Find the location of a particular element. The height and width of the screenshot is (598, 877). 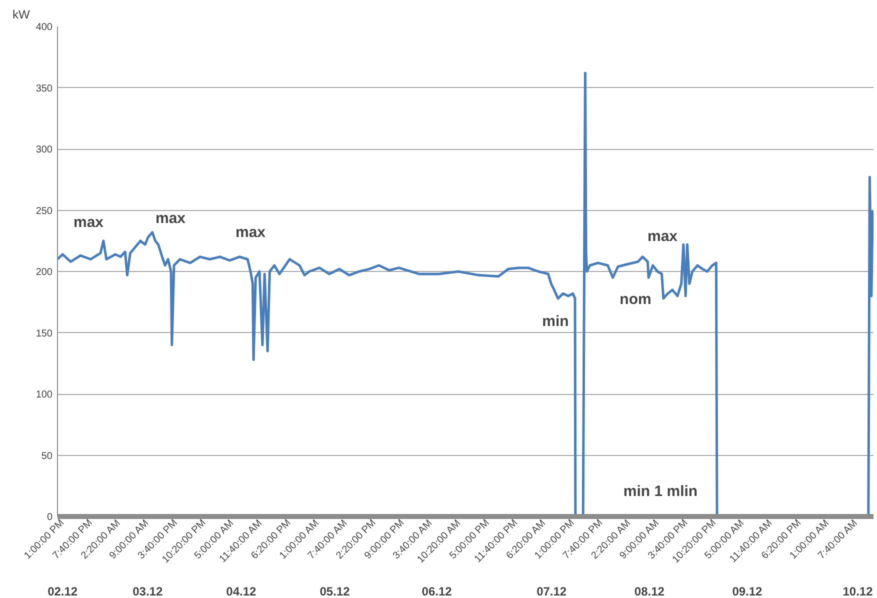

y-tick-label: 200 is located at coordinates (44, 272).